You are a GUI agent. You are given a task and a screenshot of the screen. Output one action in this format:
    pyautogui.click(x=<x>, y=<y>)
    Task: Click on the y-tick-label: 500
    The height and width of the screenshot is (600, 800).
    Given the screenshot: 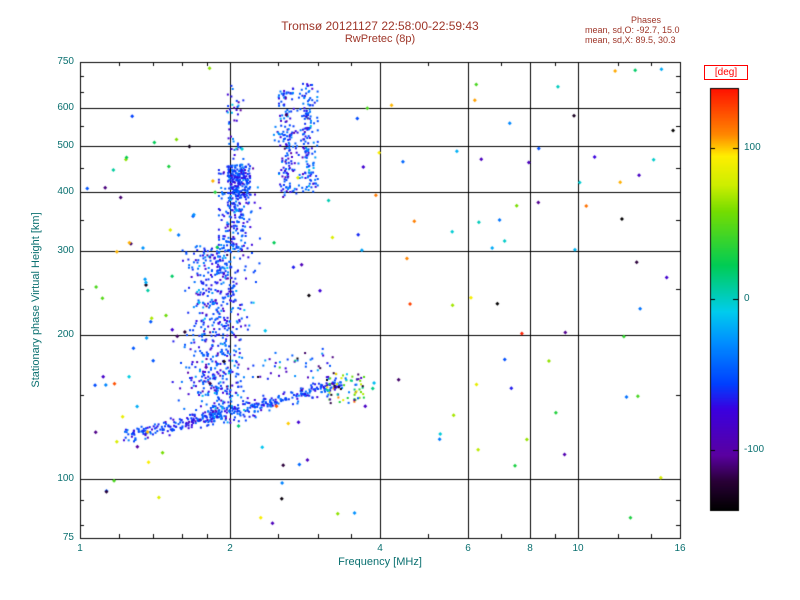 What is the action you would take?
    pyautogui.click(x=65, y=145)
    